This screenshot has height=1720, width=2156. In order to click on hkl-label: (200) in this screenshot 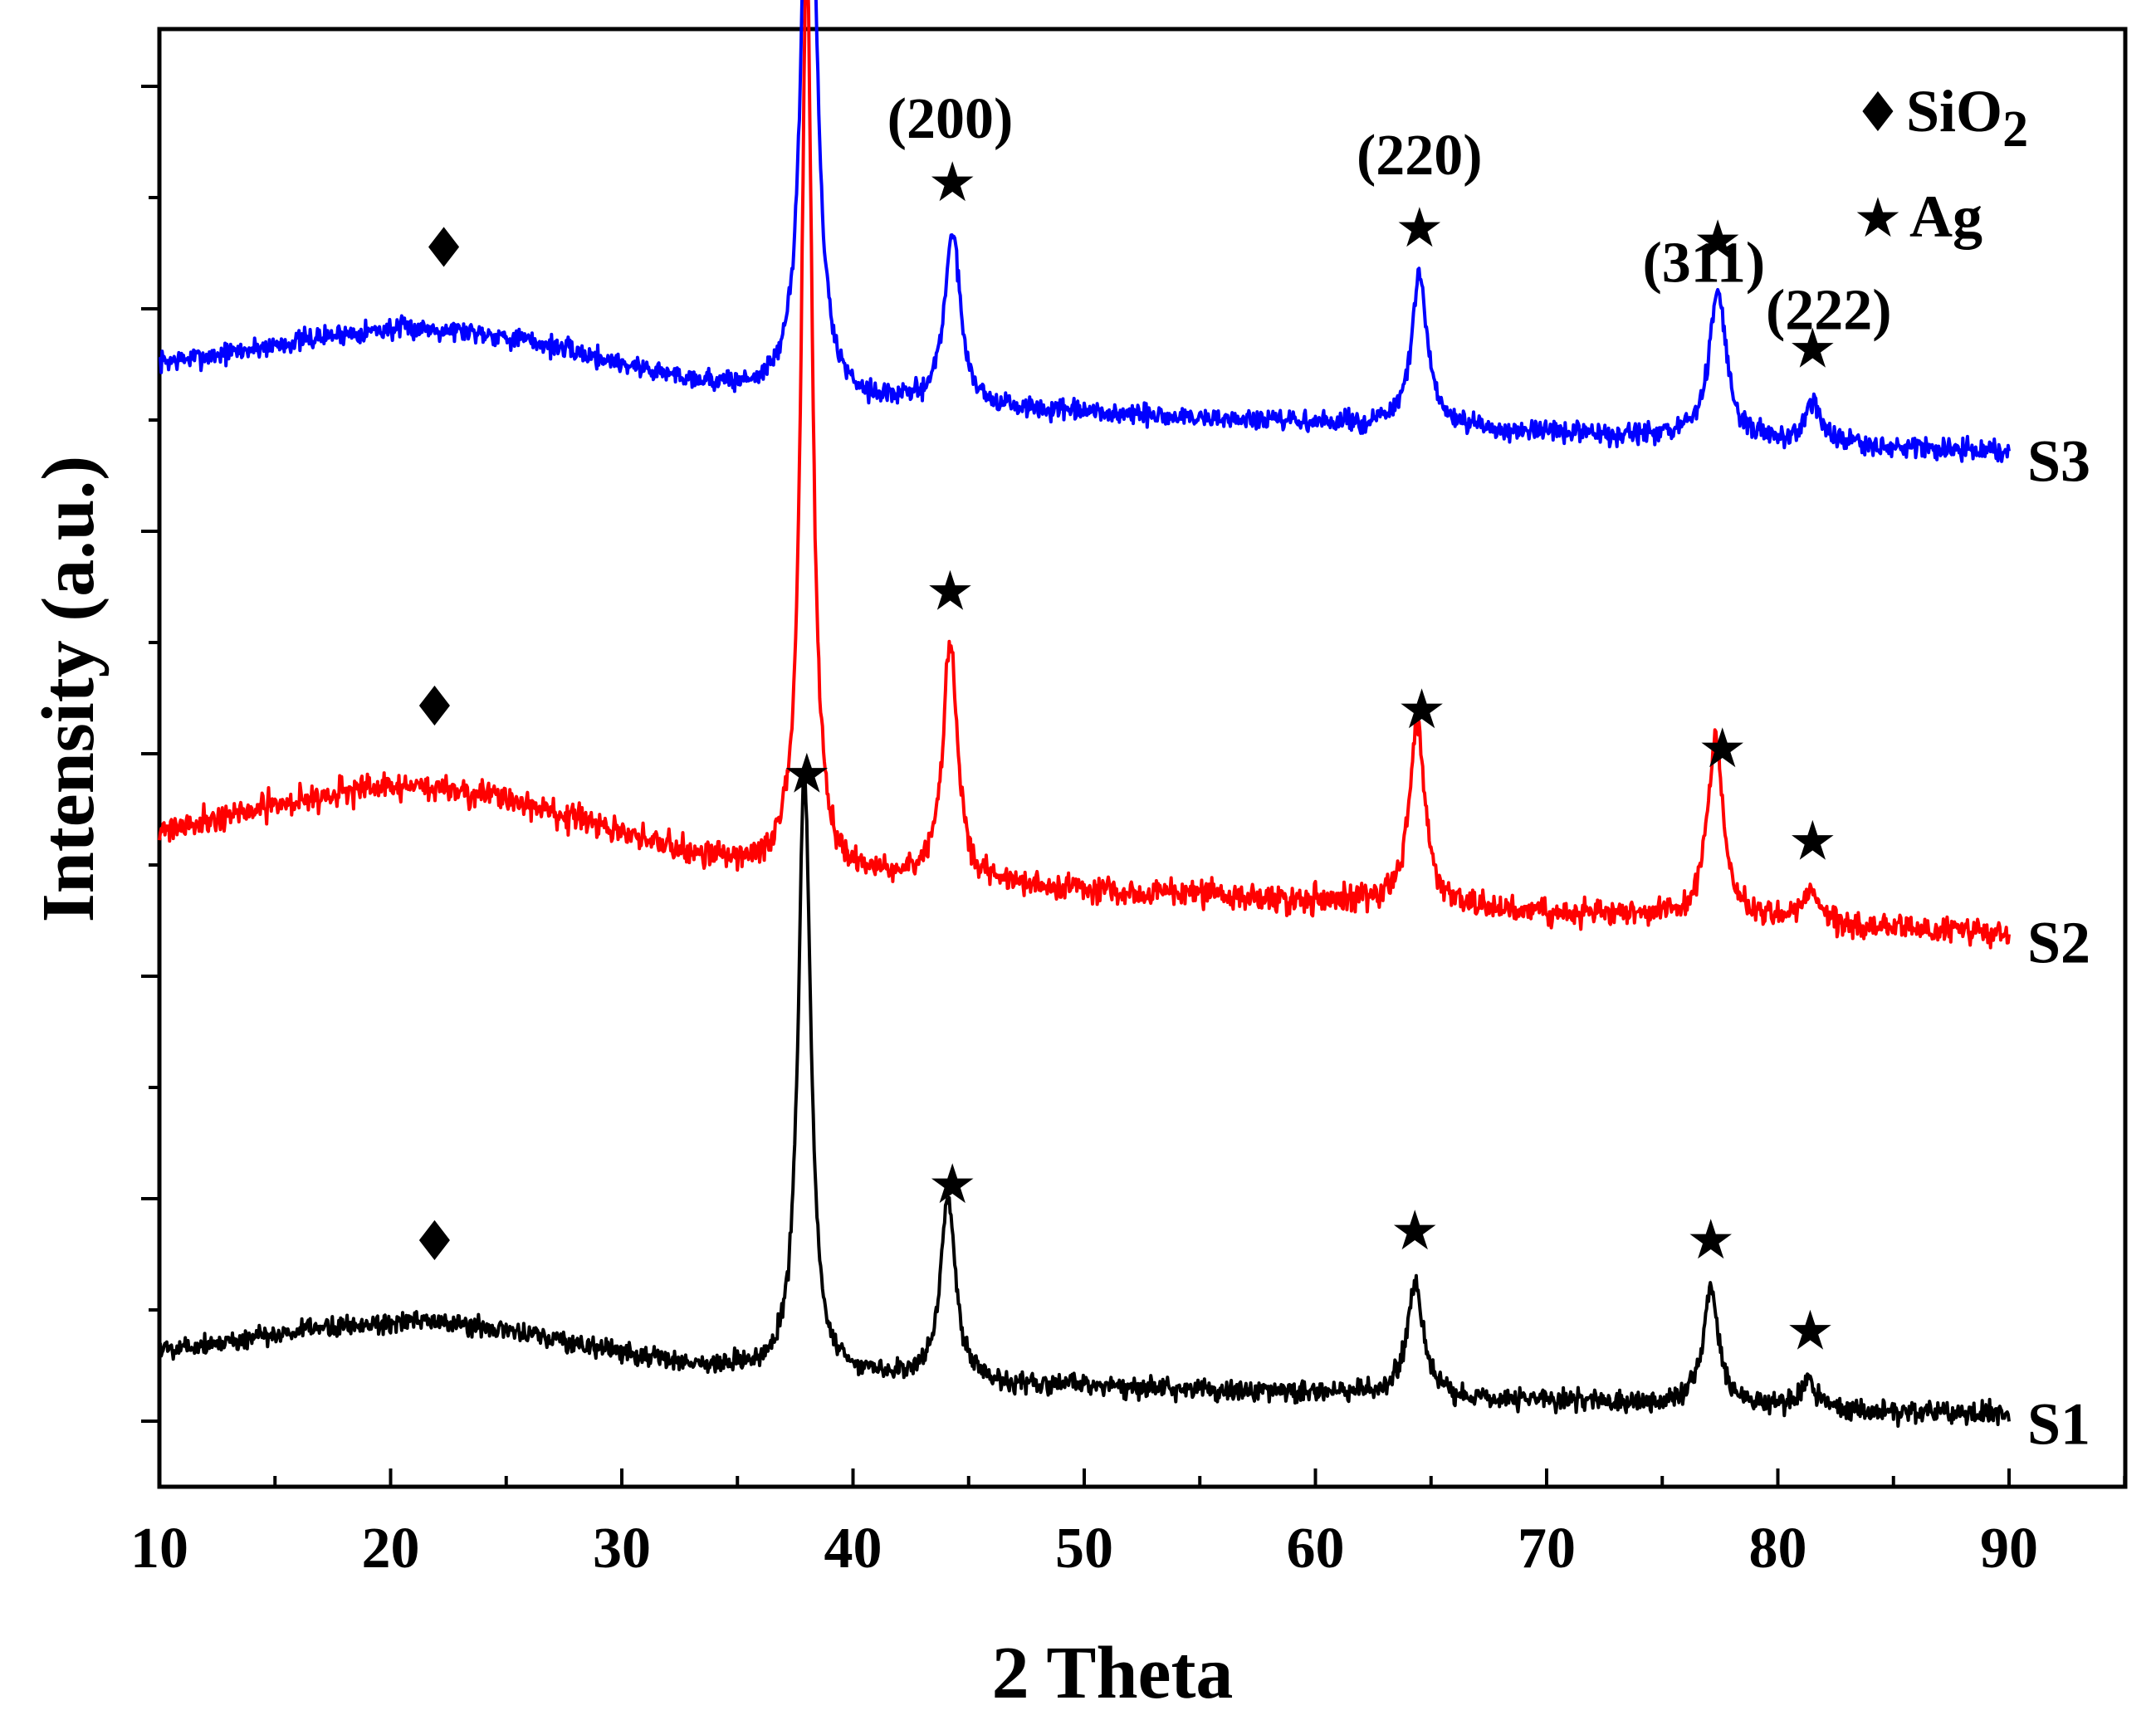, I will do `click(950, 119)`.